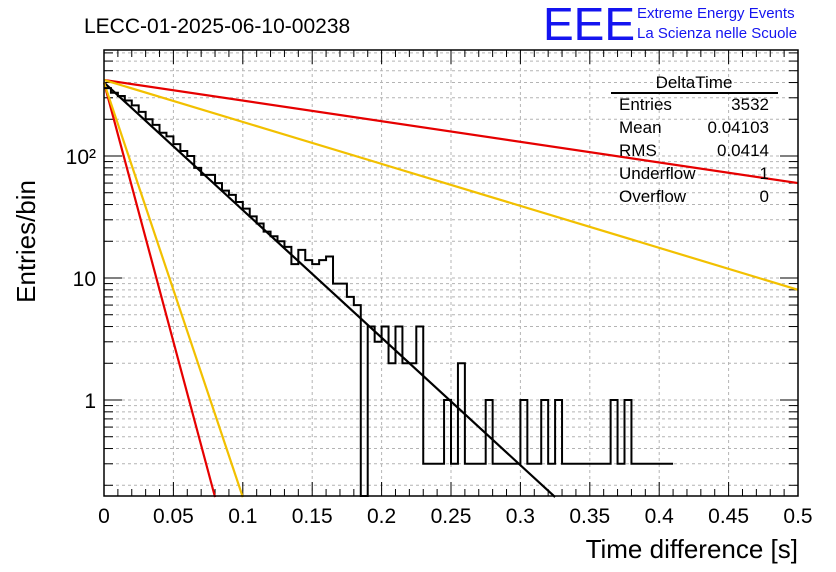 This screenshot has height=572, width=836. Describe the element at coordinates (694, 82) in the screenshot. I see `stats-title: DeltaTime` at that location.